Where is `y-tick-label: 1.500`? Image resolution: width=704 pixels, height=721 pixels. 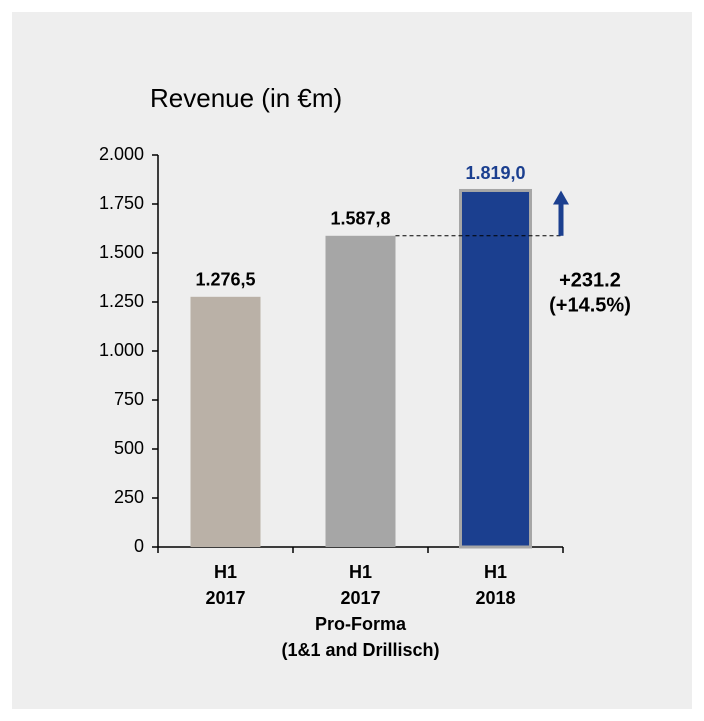 y-tick-label: 1.500 is located at coordinates (121, 252).